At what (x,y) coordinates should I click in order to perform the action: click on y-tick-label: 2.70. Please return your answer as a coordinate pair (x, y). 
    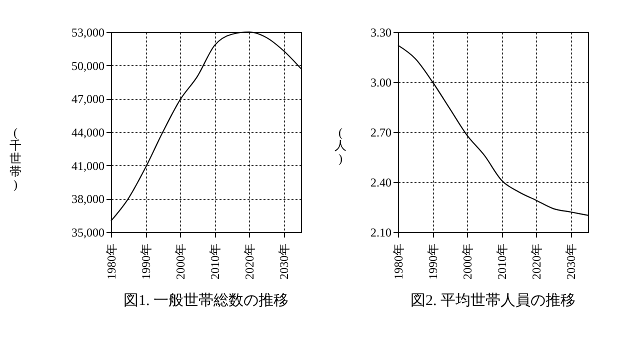
    Looking at the image, I should click on (381, 133).